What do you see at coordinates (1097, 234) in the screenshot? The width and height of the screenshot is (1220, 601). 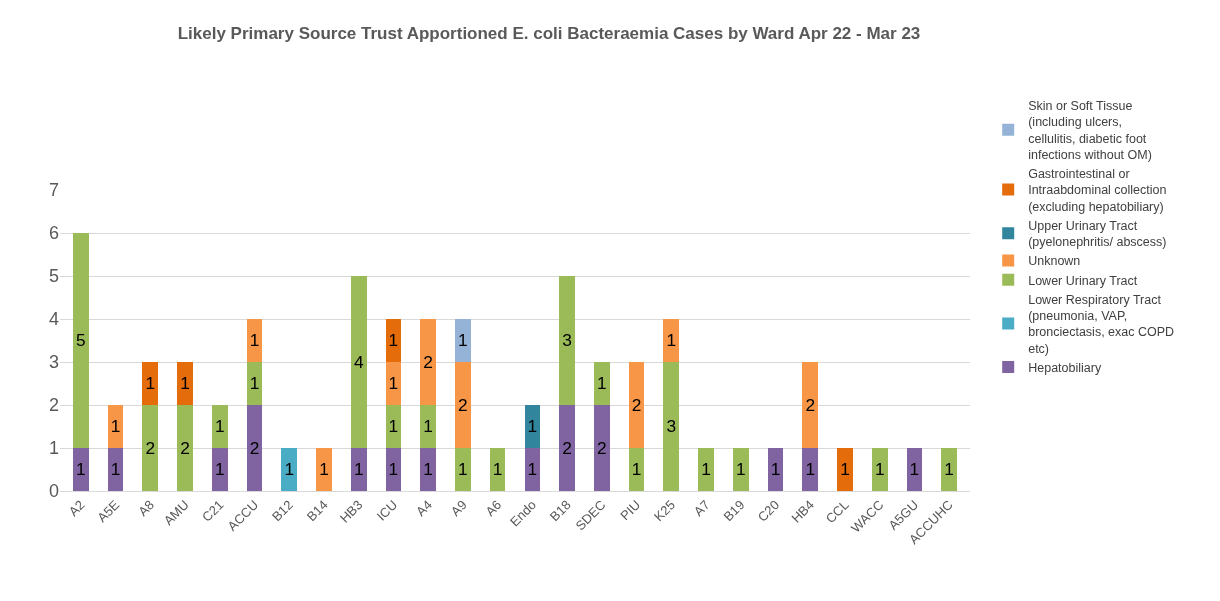 I see `legend-label: Upper Urinary Tract (pyelonephritis/ abscess)` at bounding box center [1097, 234].